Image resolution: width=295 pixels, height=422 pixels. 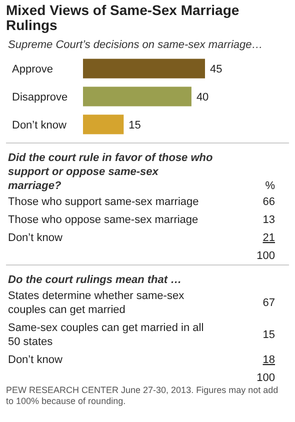 What do you see at coordinates (268, 303) in the screenshot?
I see `data-label: 67` at bounding box center [268, 303].